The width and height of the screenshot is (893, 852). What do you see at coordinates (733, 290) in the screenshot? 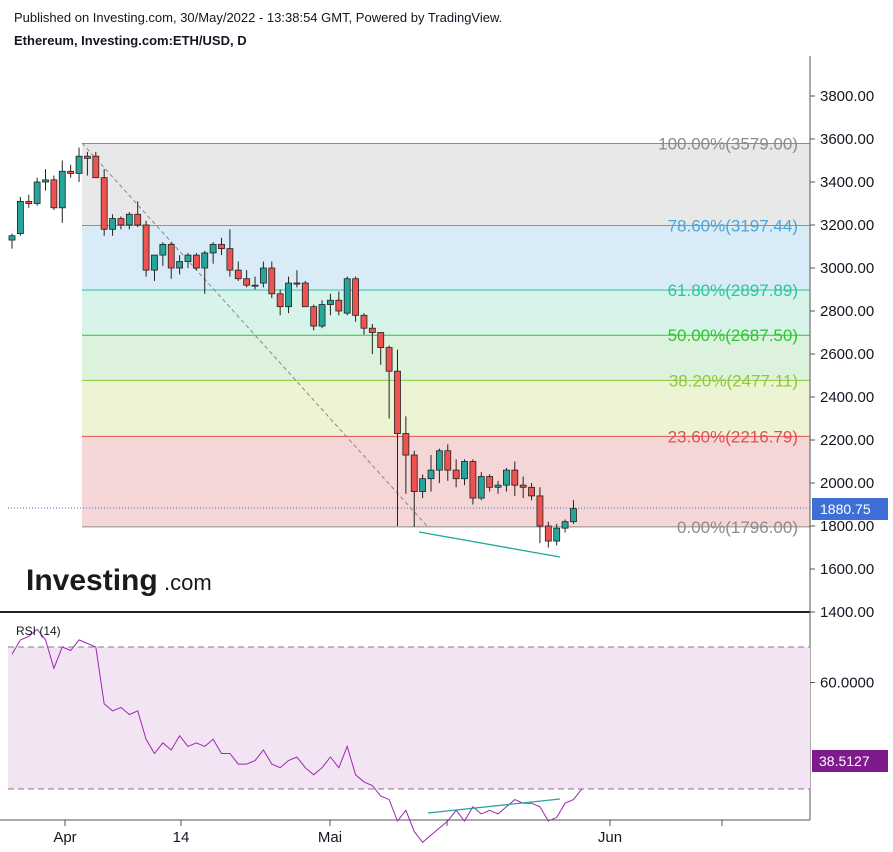
I see `fib-label: 61.80%(2897.89)` at bounding box center [733, 290].